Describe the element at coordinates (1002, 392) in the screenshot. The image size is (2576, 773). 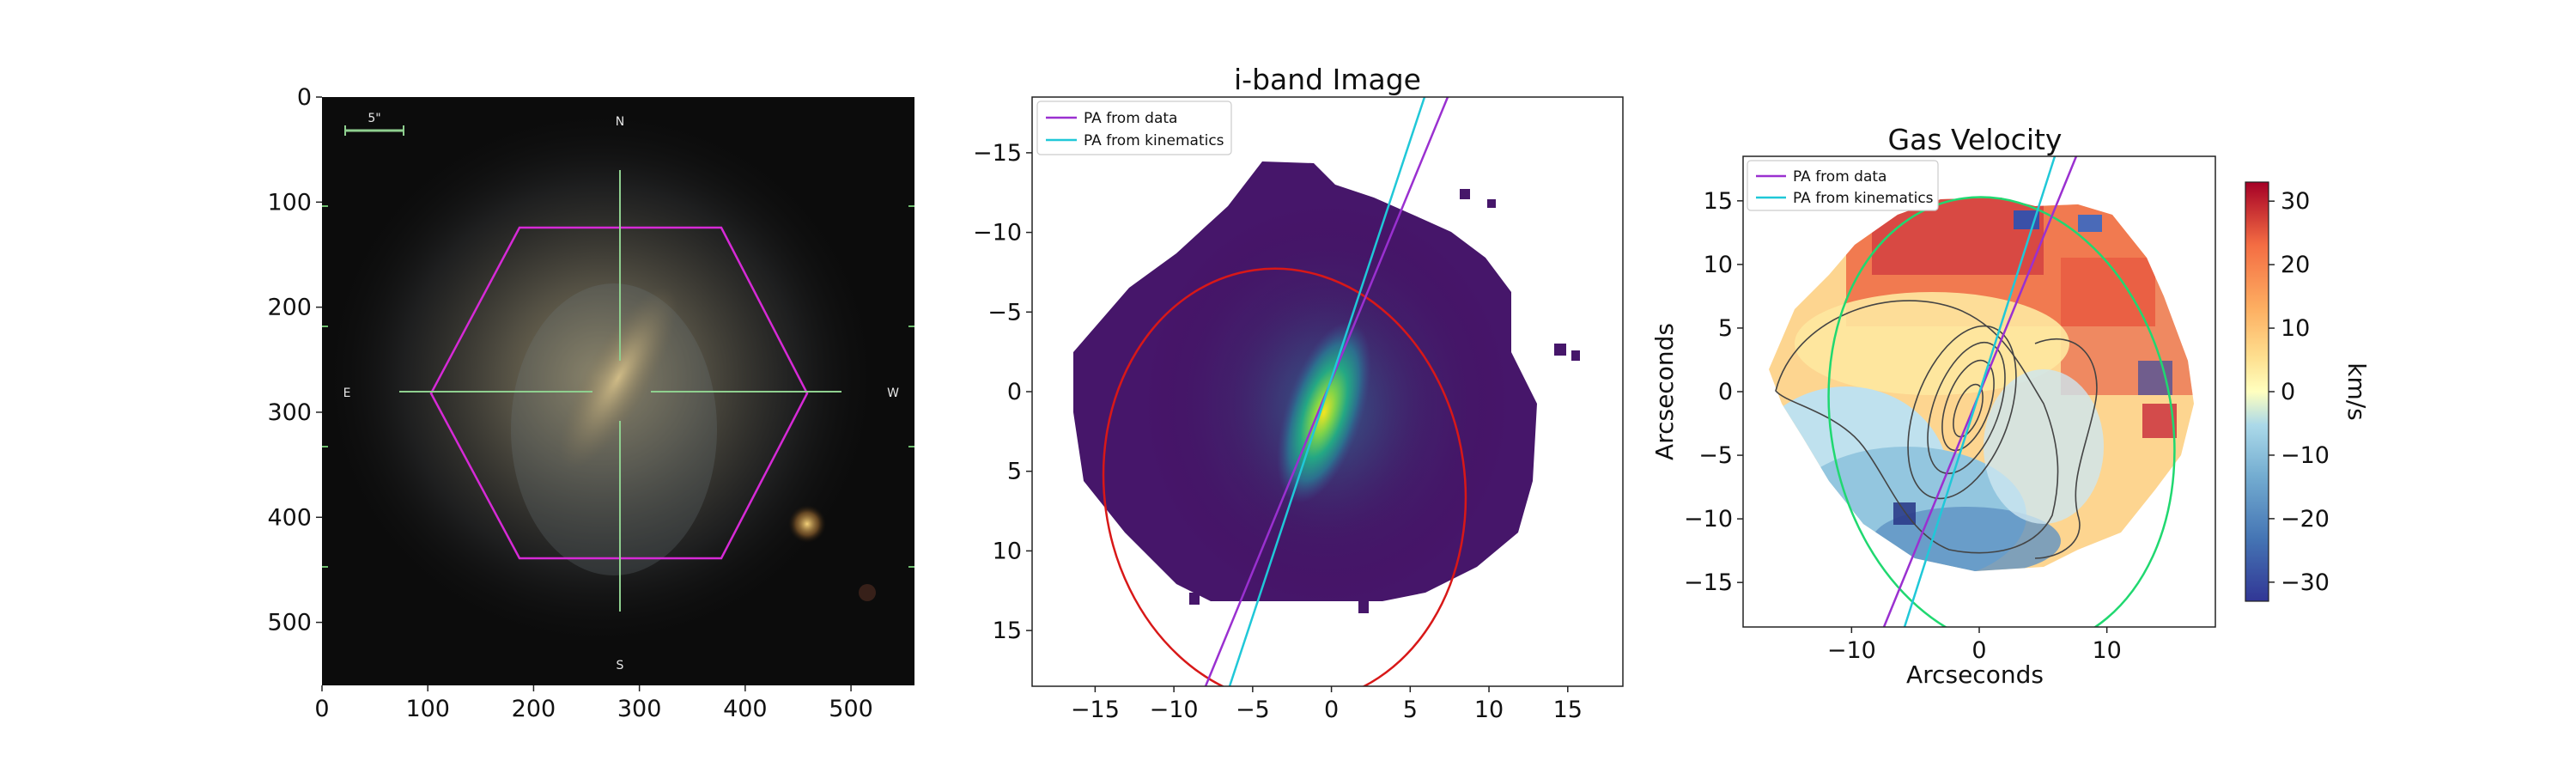
I see `y-axis-ticks: −15 −10 −5 0 5 10 15` at that location.